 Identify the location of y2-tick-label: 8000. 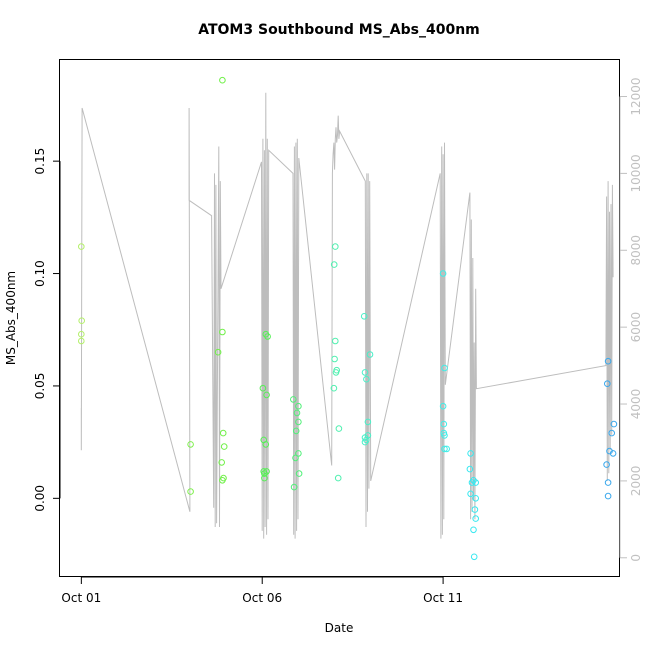
(636, 250).